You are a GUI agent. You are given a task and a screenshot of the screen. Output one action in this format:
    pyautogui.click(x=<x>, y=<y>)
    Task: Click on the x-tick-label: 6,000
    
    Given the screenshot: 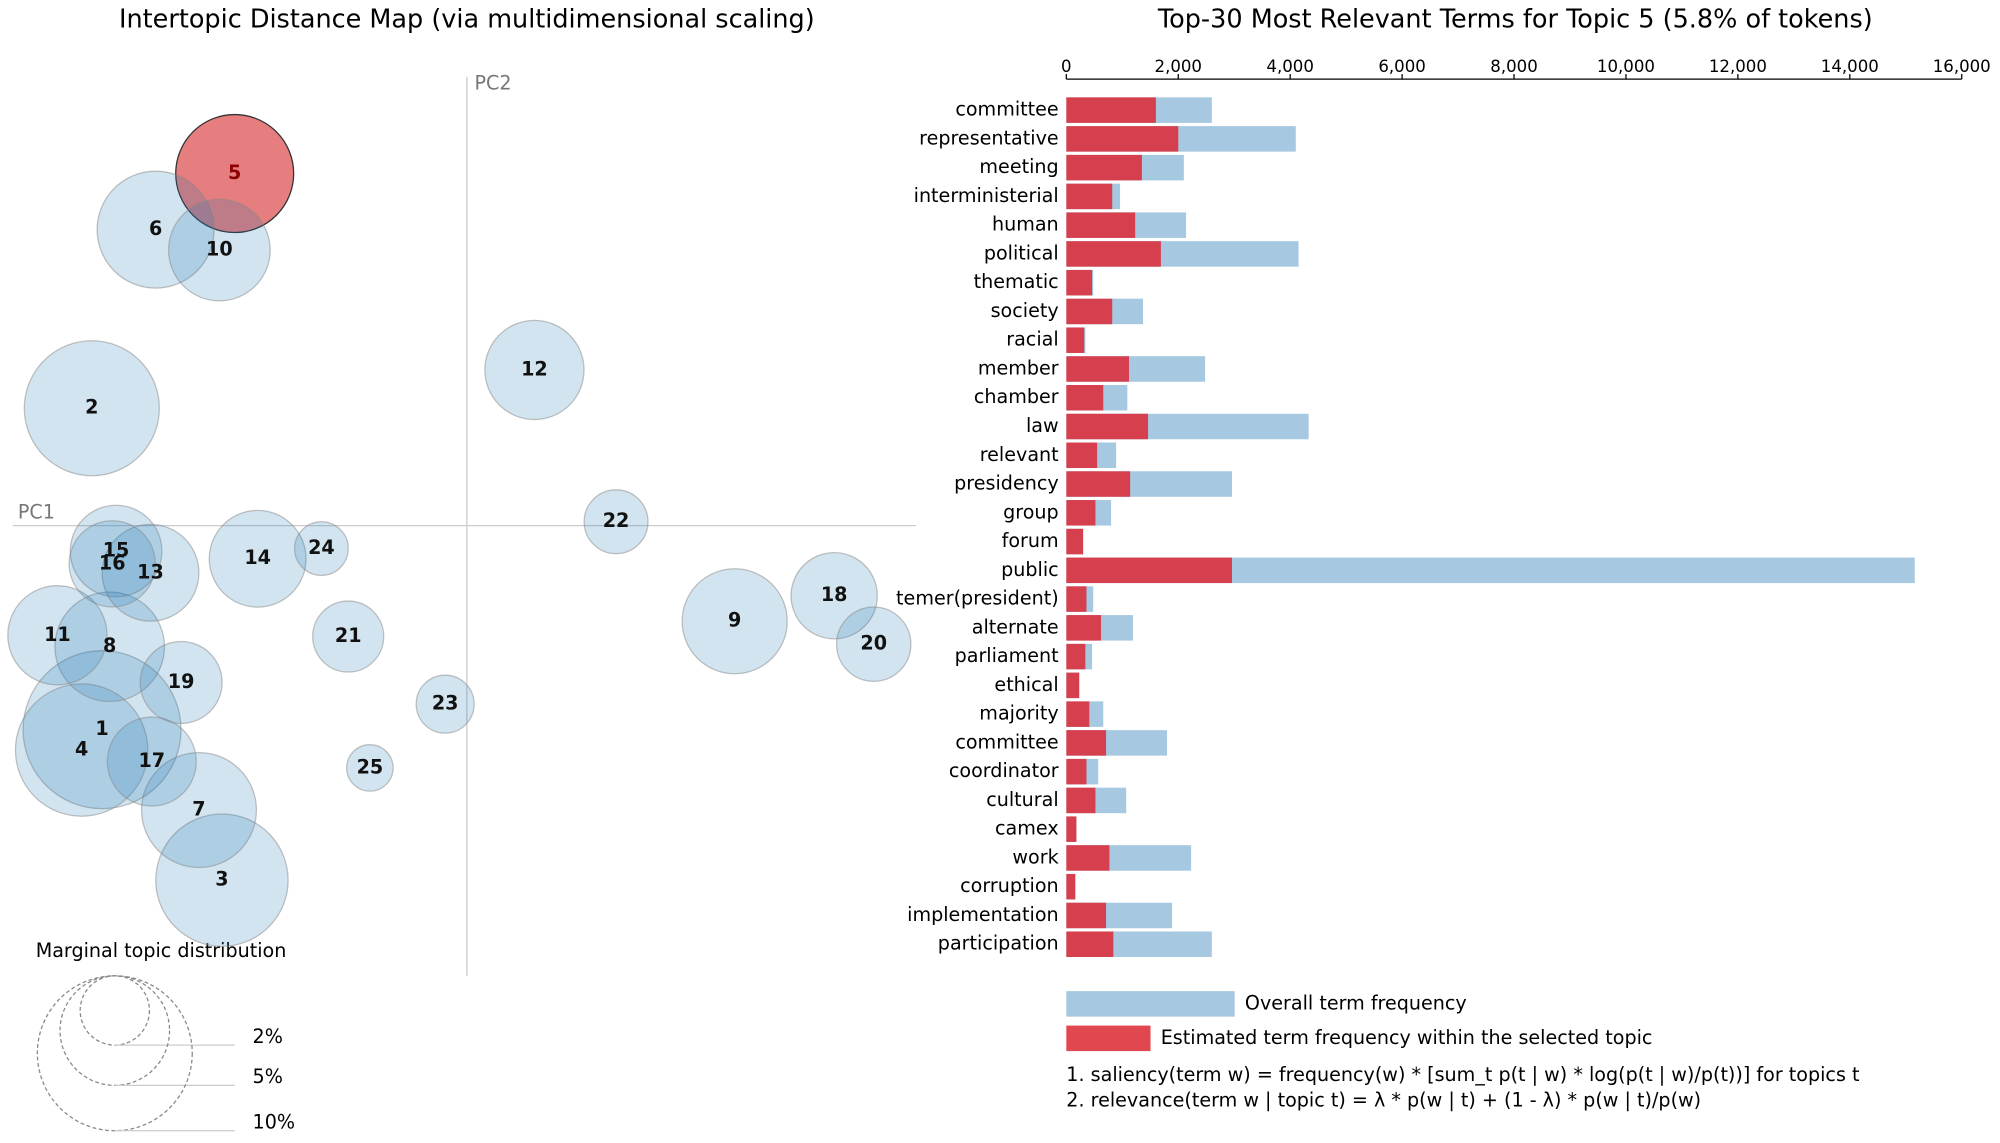 What is the action you would take?
    pyautogui.click(x=1401, y=66)
    